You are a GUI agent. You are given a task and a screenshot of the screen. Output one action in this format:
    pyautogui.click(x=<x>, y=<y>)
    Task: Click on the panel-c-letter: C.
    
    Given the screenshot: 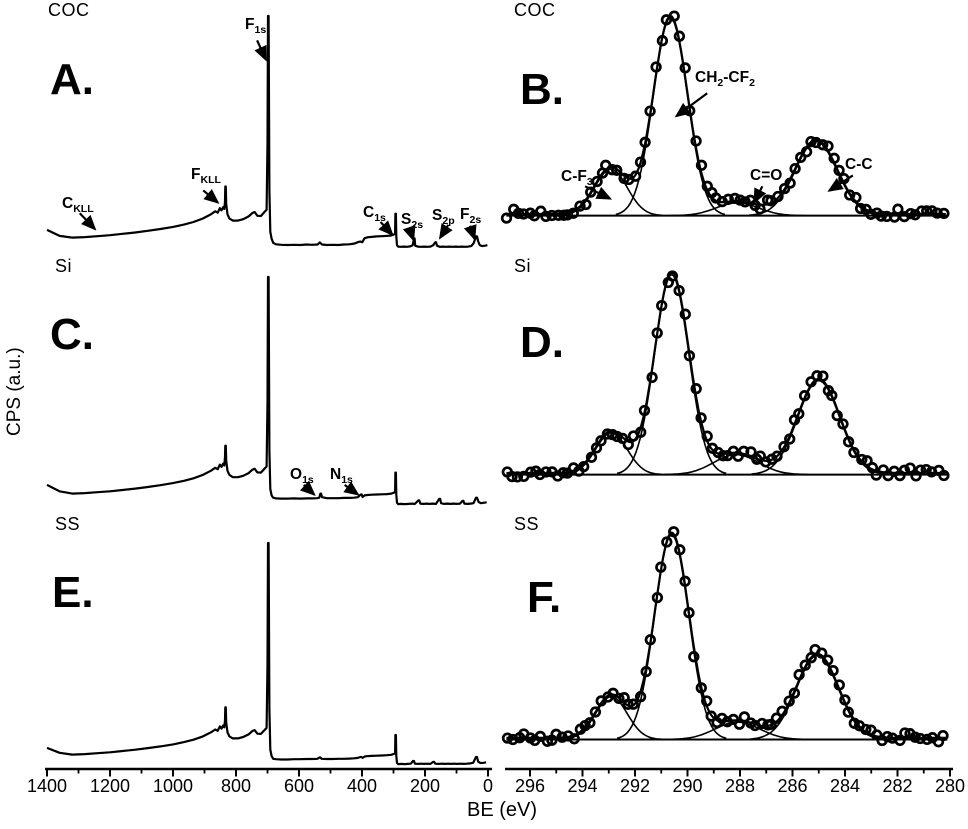 What is the action you would take?
    pyautogui.click(x=72, y=334)
    